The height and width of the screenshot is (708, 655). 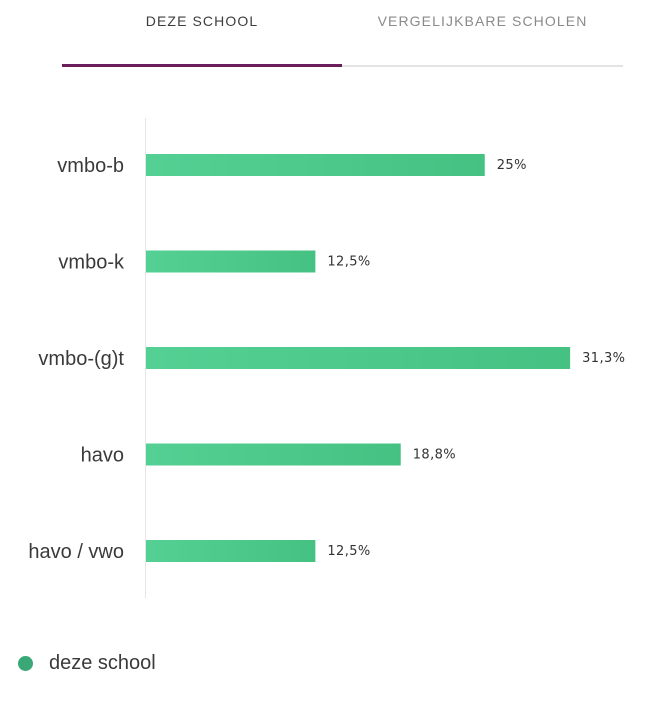 What do you see at coordinates (25, 663) in the screenshot?
I see `legend-dot-icon` at bounding box center [25, 663].